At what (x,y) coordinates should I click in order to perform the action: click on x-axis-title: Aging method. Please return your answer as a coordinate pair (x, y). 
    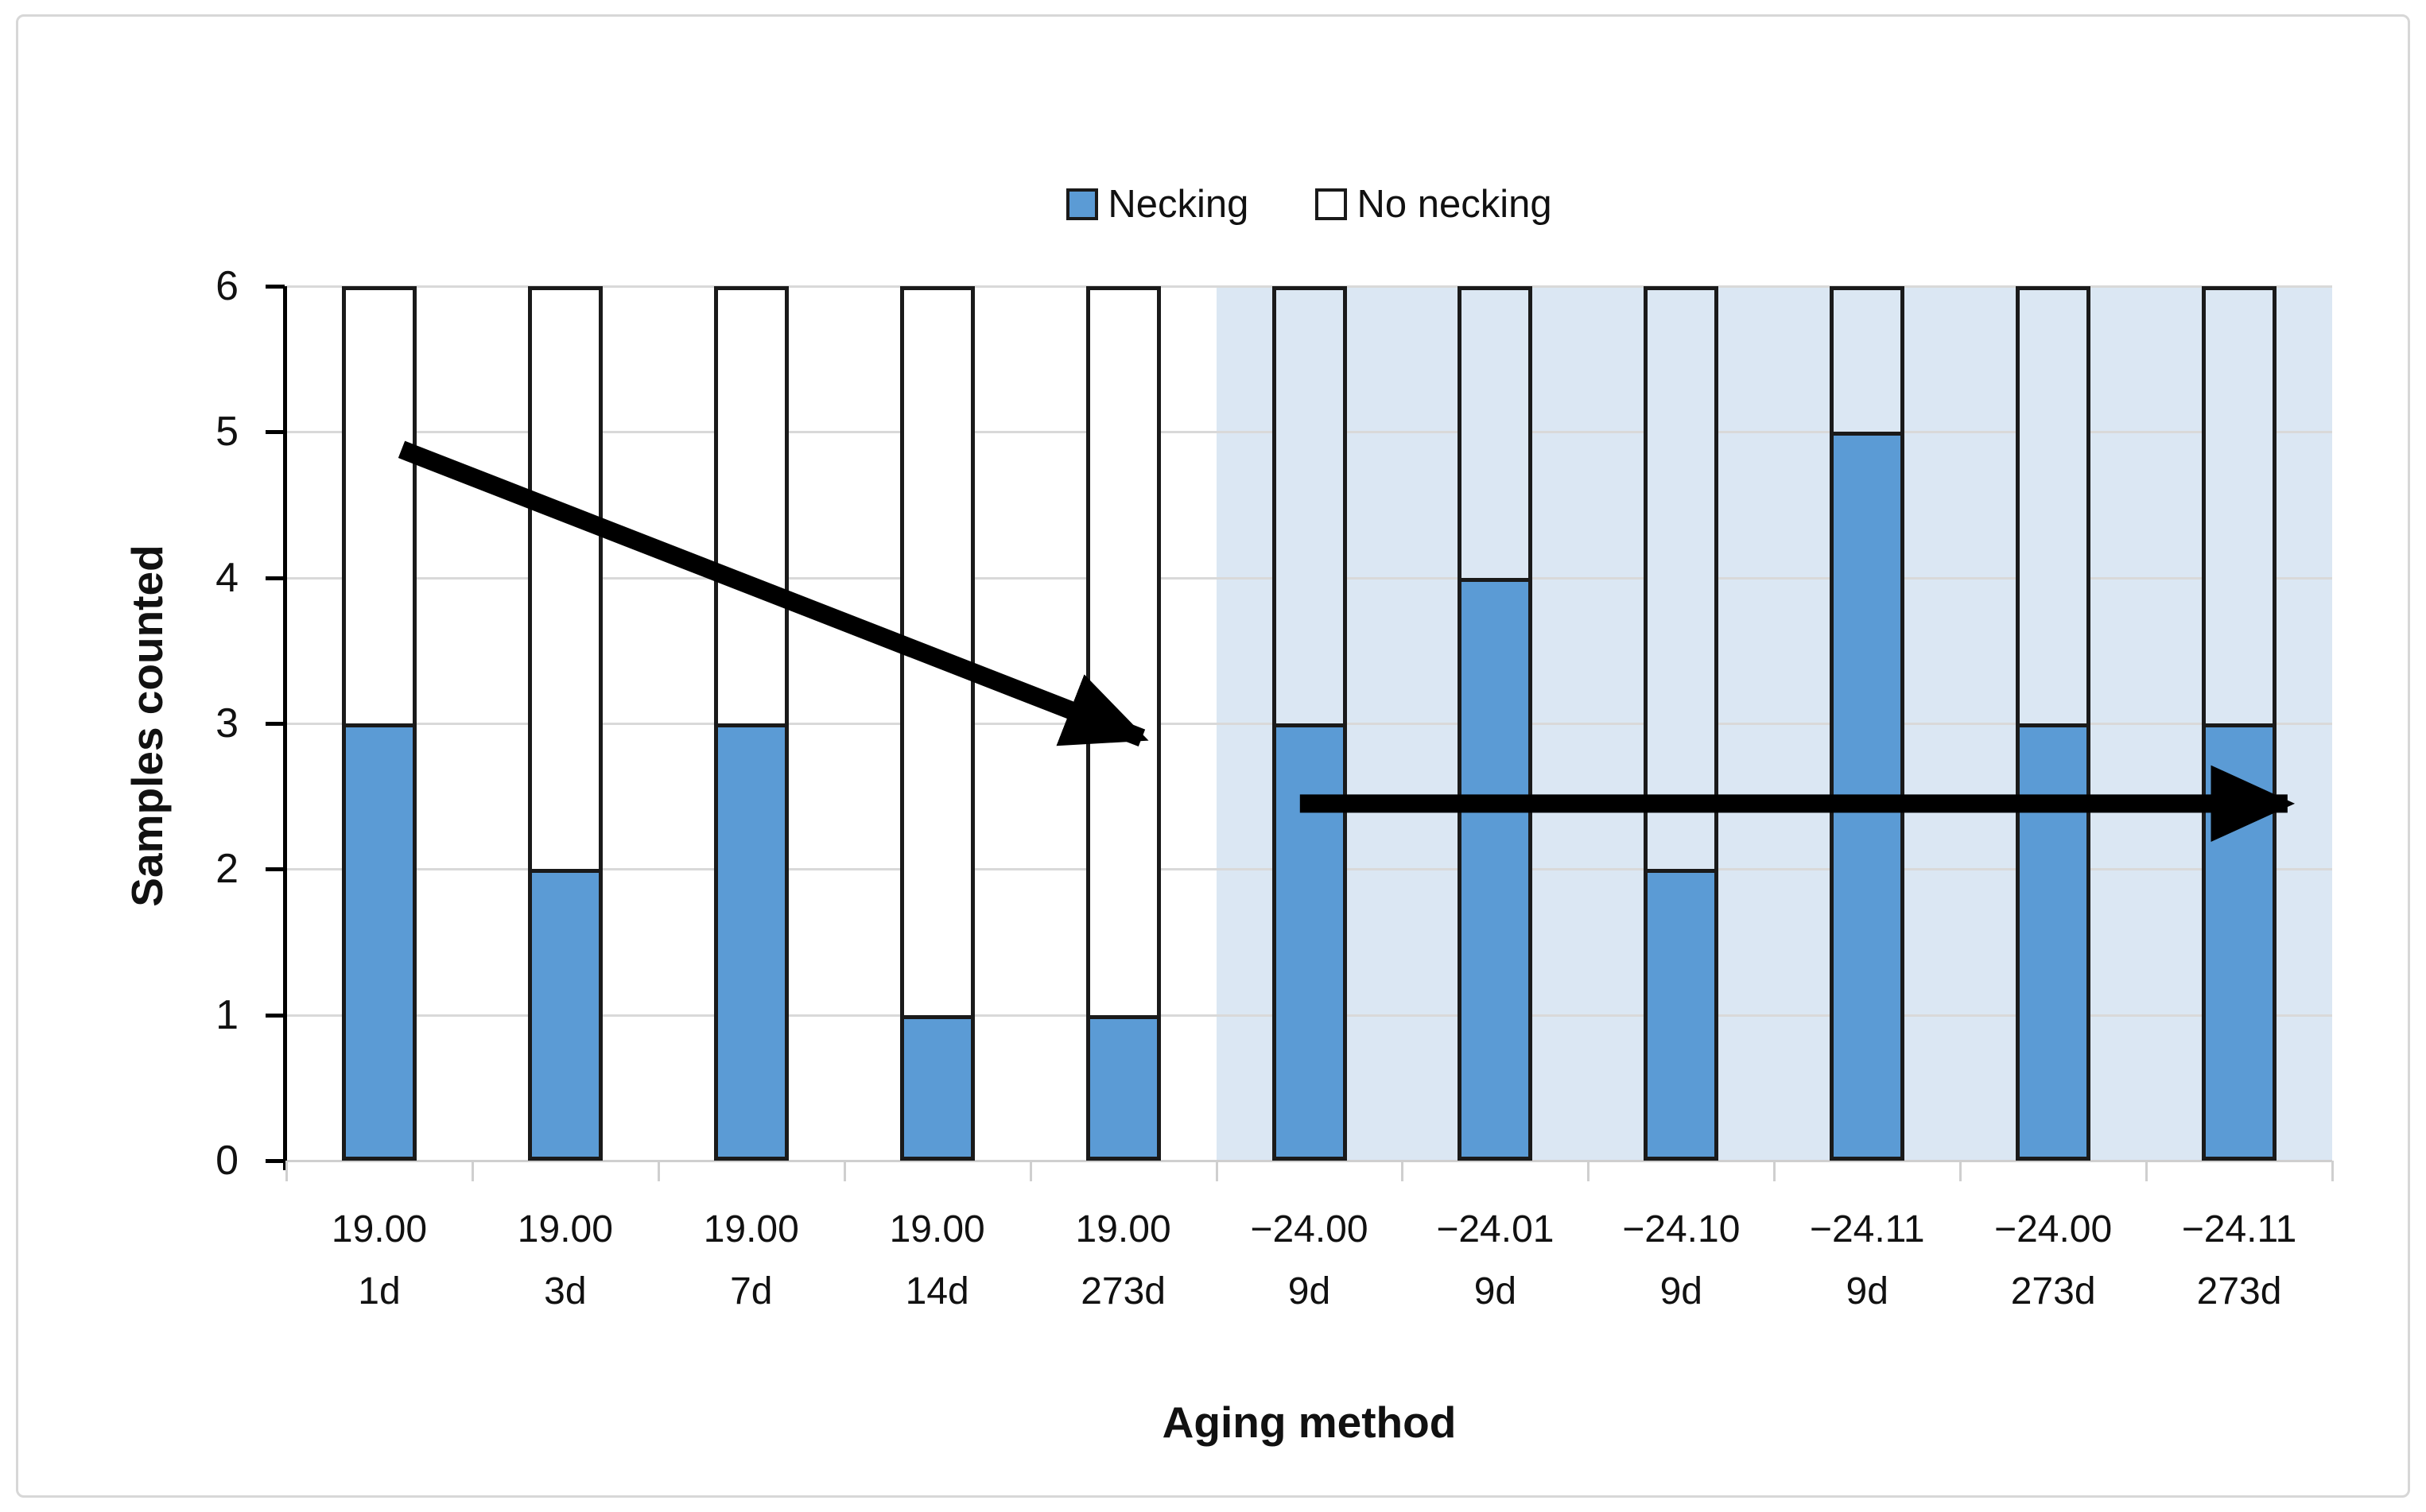
    Looking at the image, I should click on (1310, 1422).